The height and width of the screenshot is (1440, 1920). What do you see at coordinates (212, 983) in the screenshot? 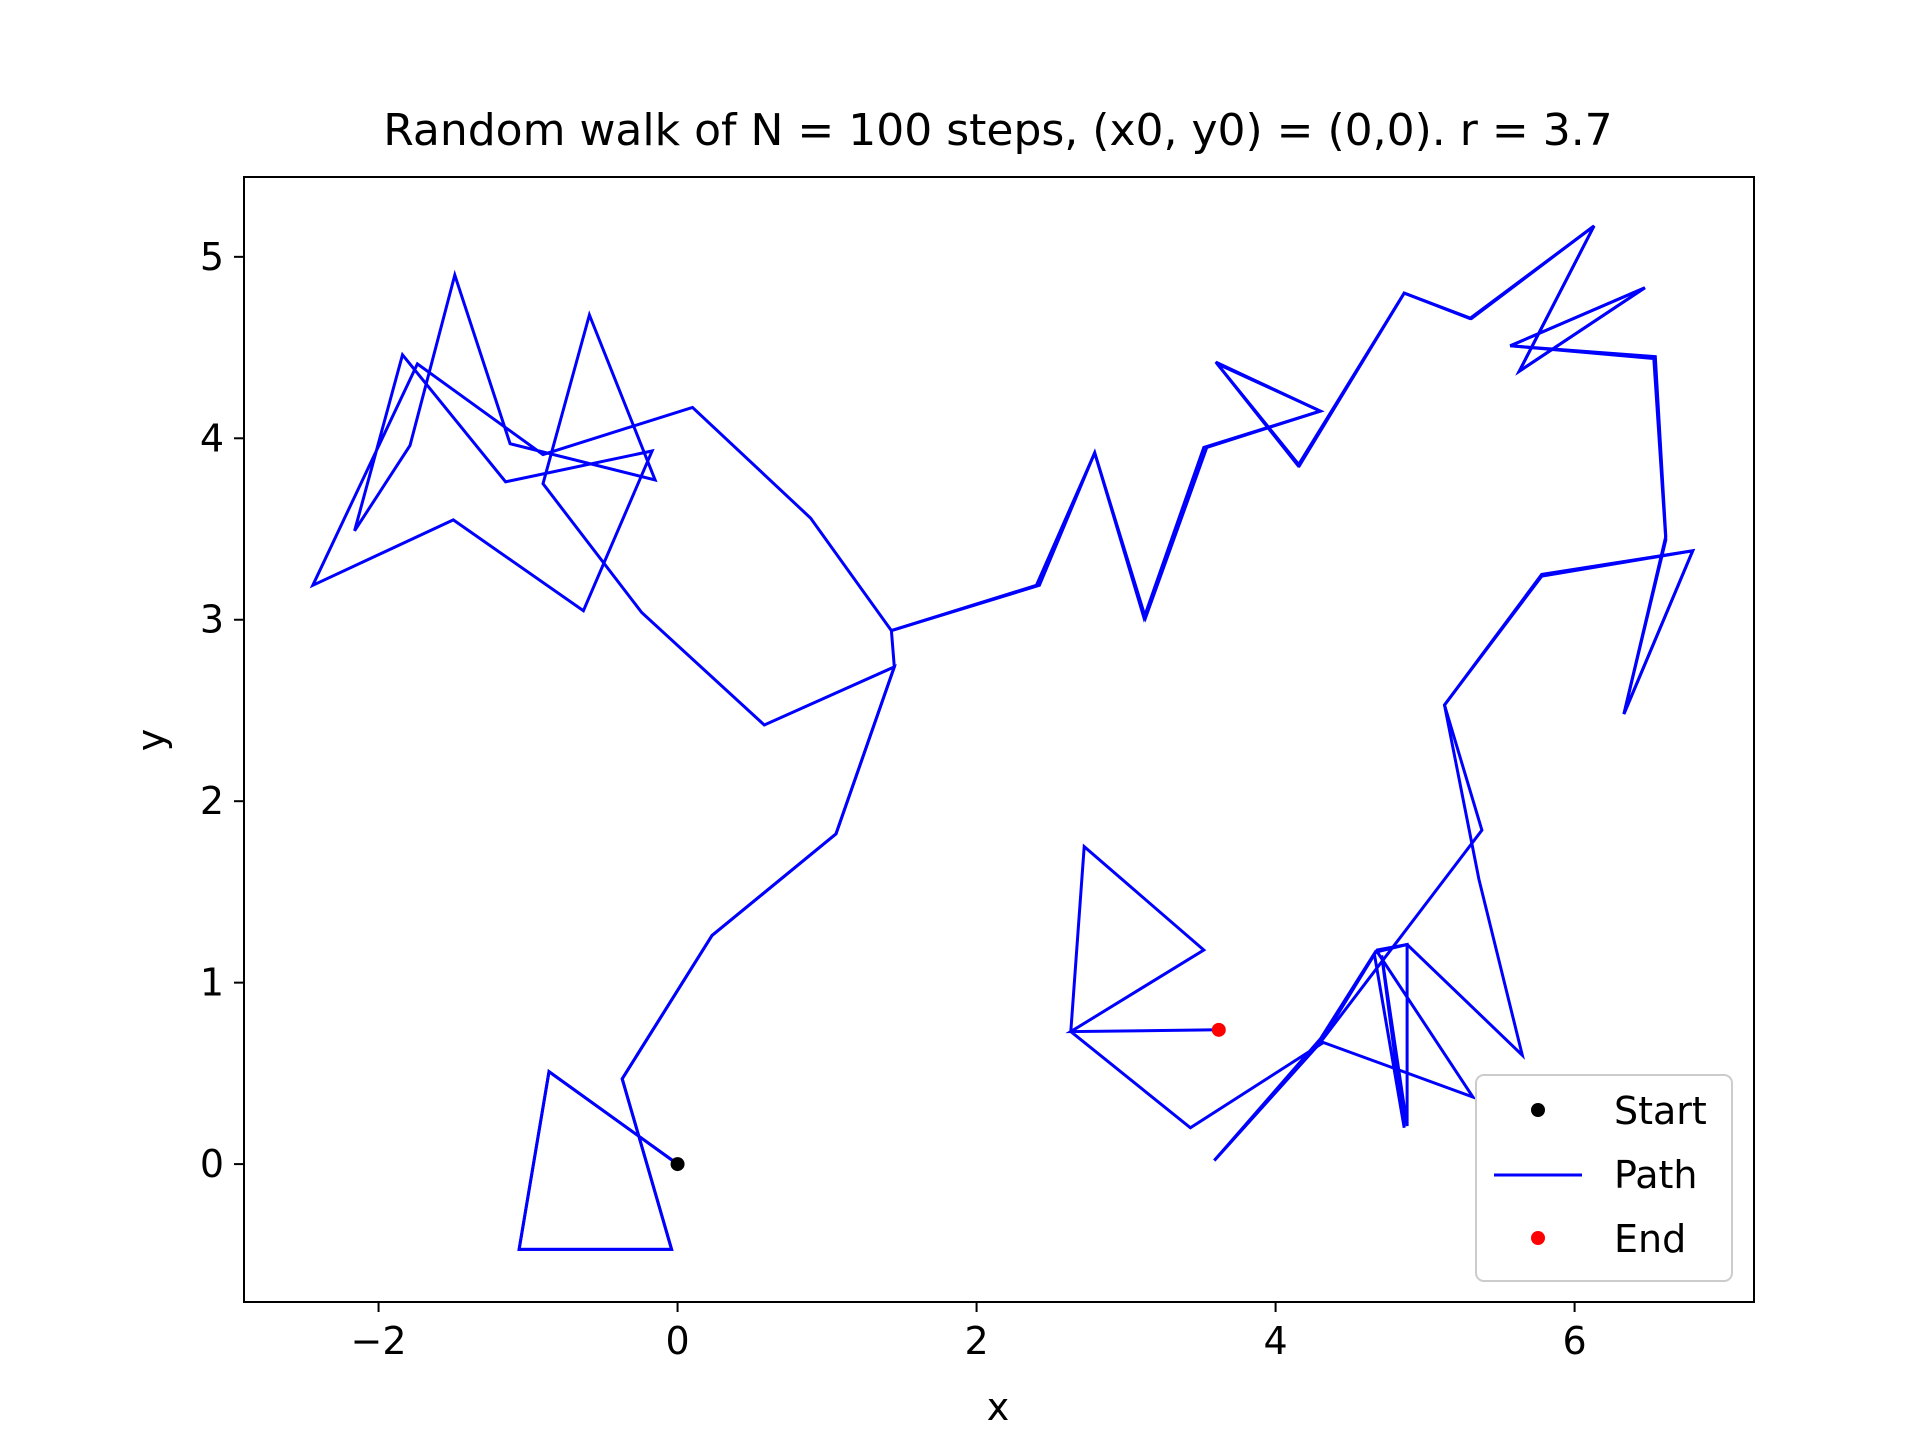
I see `y-tick-label: 1` at bounding box center [212, 983].